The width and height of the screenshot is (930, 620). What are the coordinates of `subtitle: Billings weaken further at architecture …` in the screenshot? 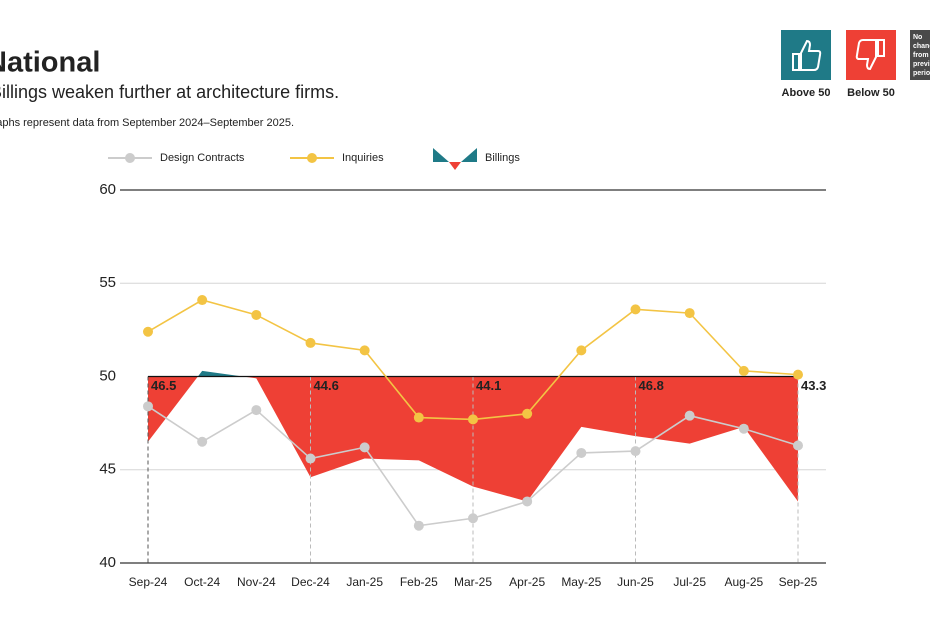 It's located at (169, 92).